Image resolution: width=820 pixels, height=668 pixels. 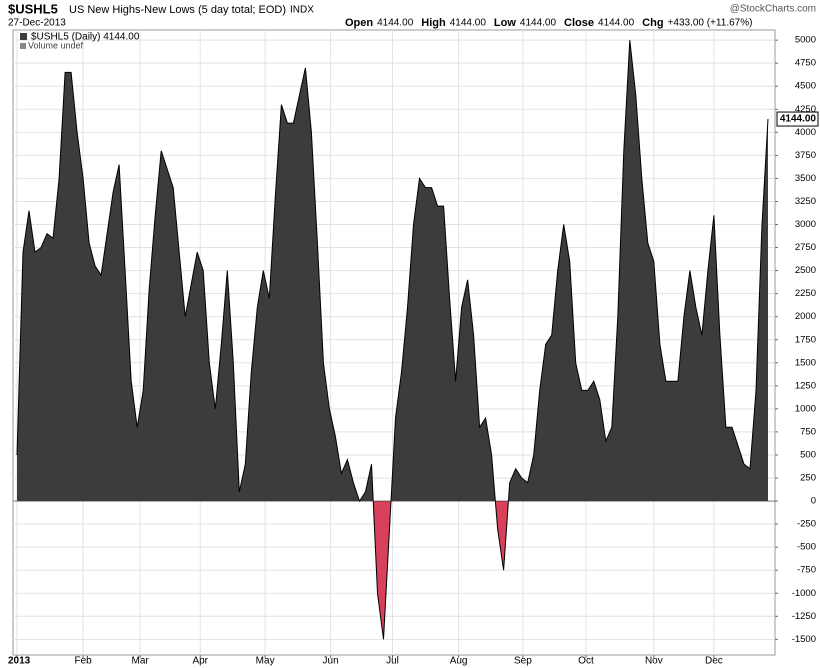 What do you see at coordinates (773, 9) in the screenshot?
I see `source: @StockCharts.com` at bounding box center [773, 9].